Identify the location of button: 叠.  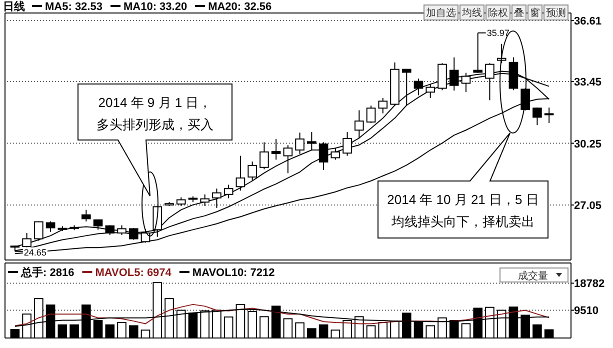
(519, 12).